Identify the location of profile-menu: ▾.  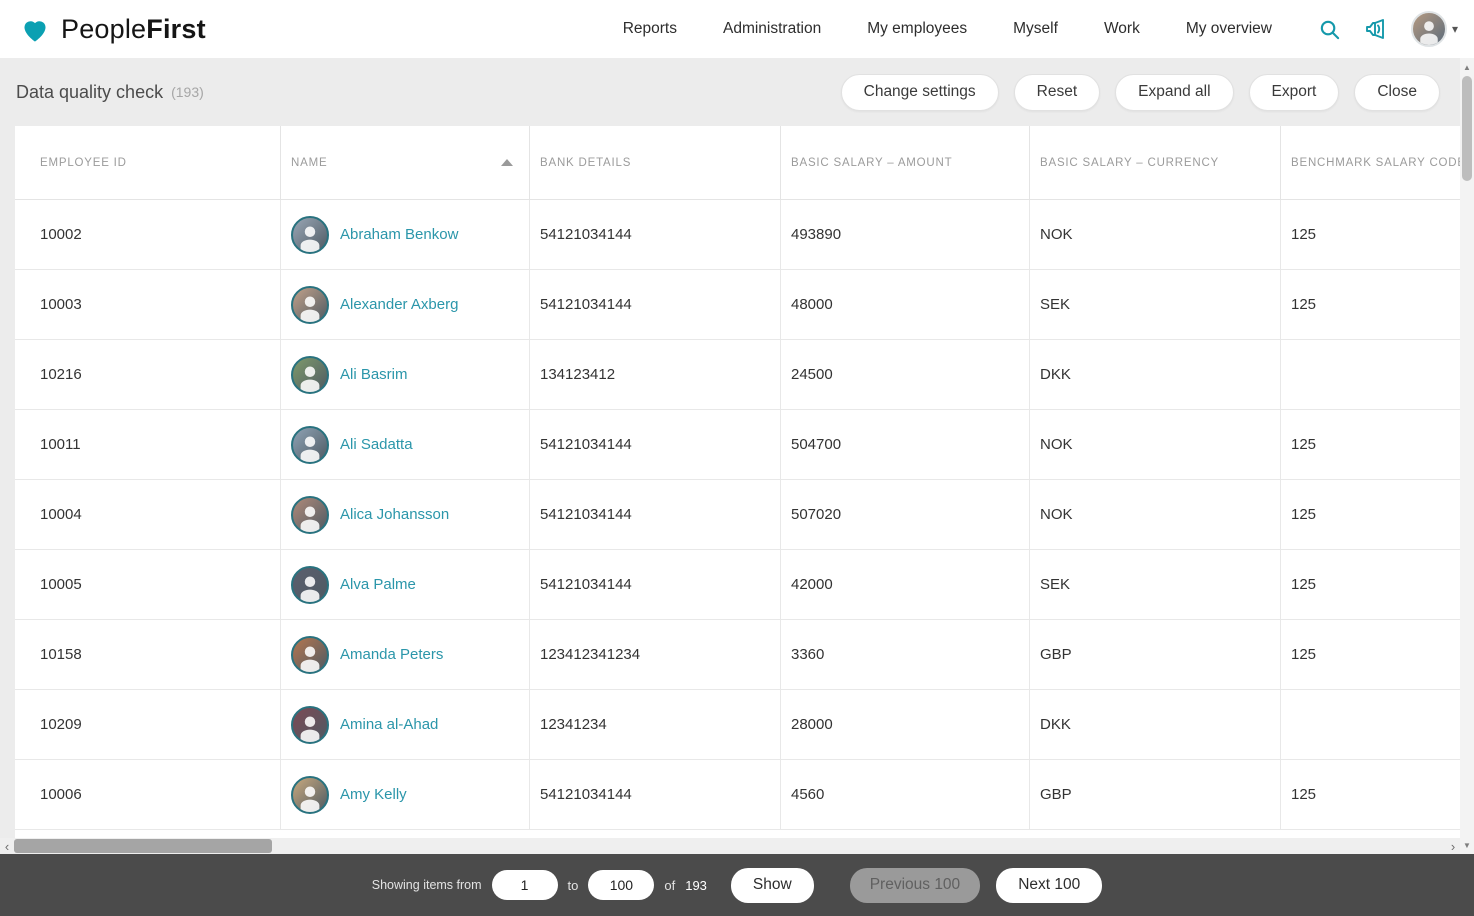
(1434, 29).